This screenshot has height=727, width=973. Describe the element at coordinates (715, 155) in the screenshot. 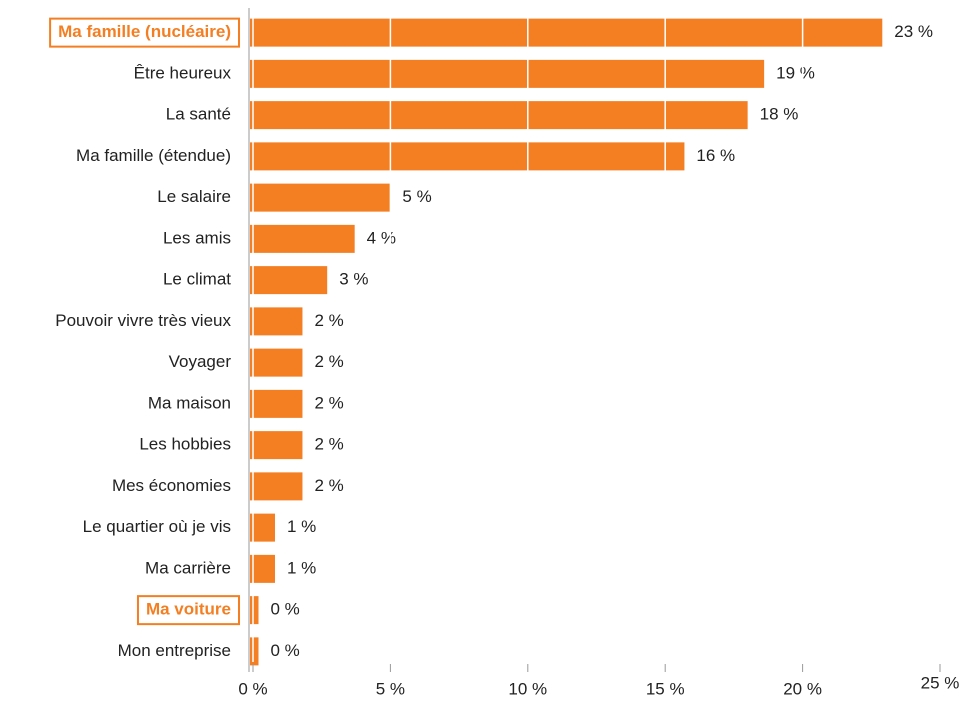

I see `value-label: 16 %` at that location.